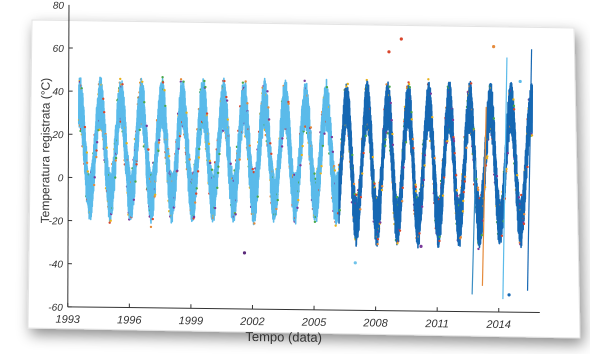  I want to click on y-tick-label: -40, so click(55, 264).